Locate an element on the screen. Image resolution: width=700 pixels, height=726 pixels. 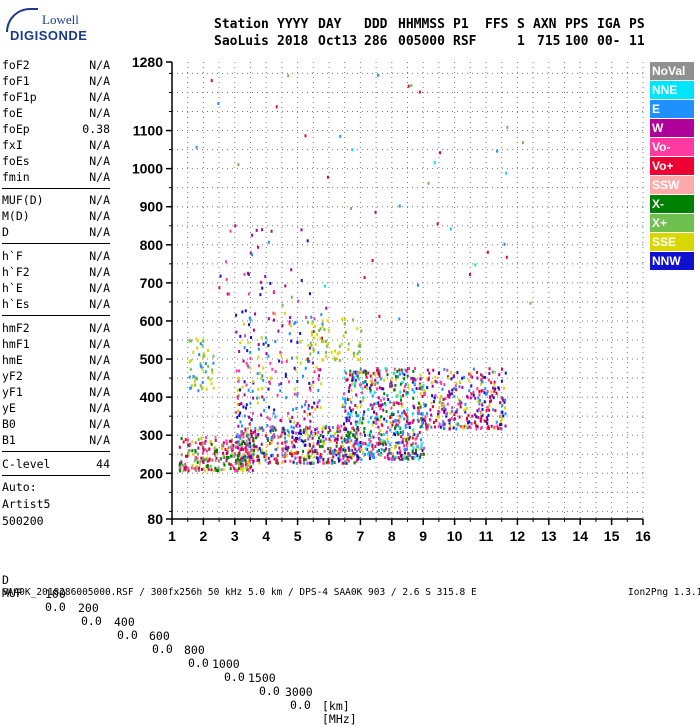
auto-line1: Auto: is located at coordinates (19, 487).